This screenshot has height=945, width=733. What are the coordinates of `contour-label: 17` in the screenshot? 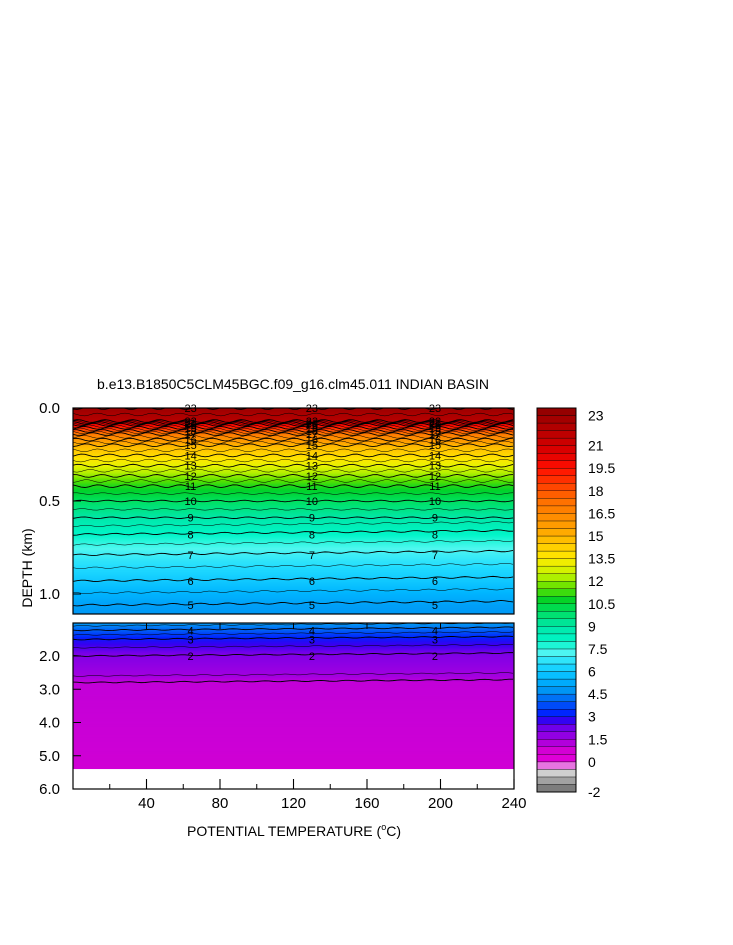 It's located at (190, 435).